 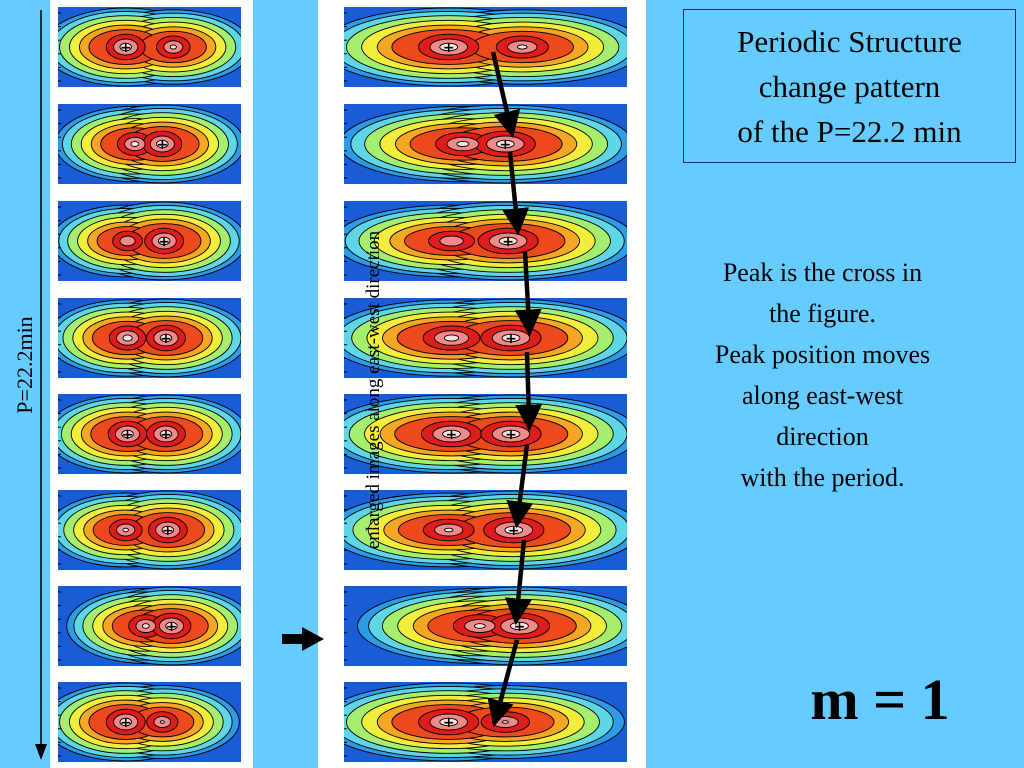 I want to click on description-line: Peak is the cross in, so click(x=822, y=272).